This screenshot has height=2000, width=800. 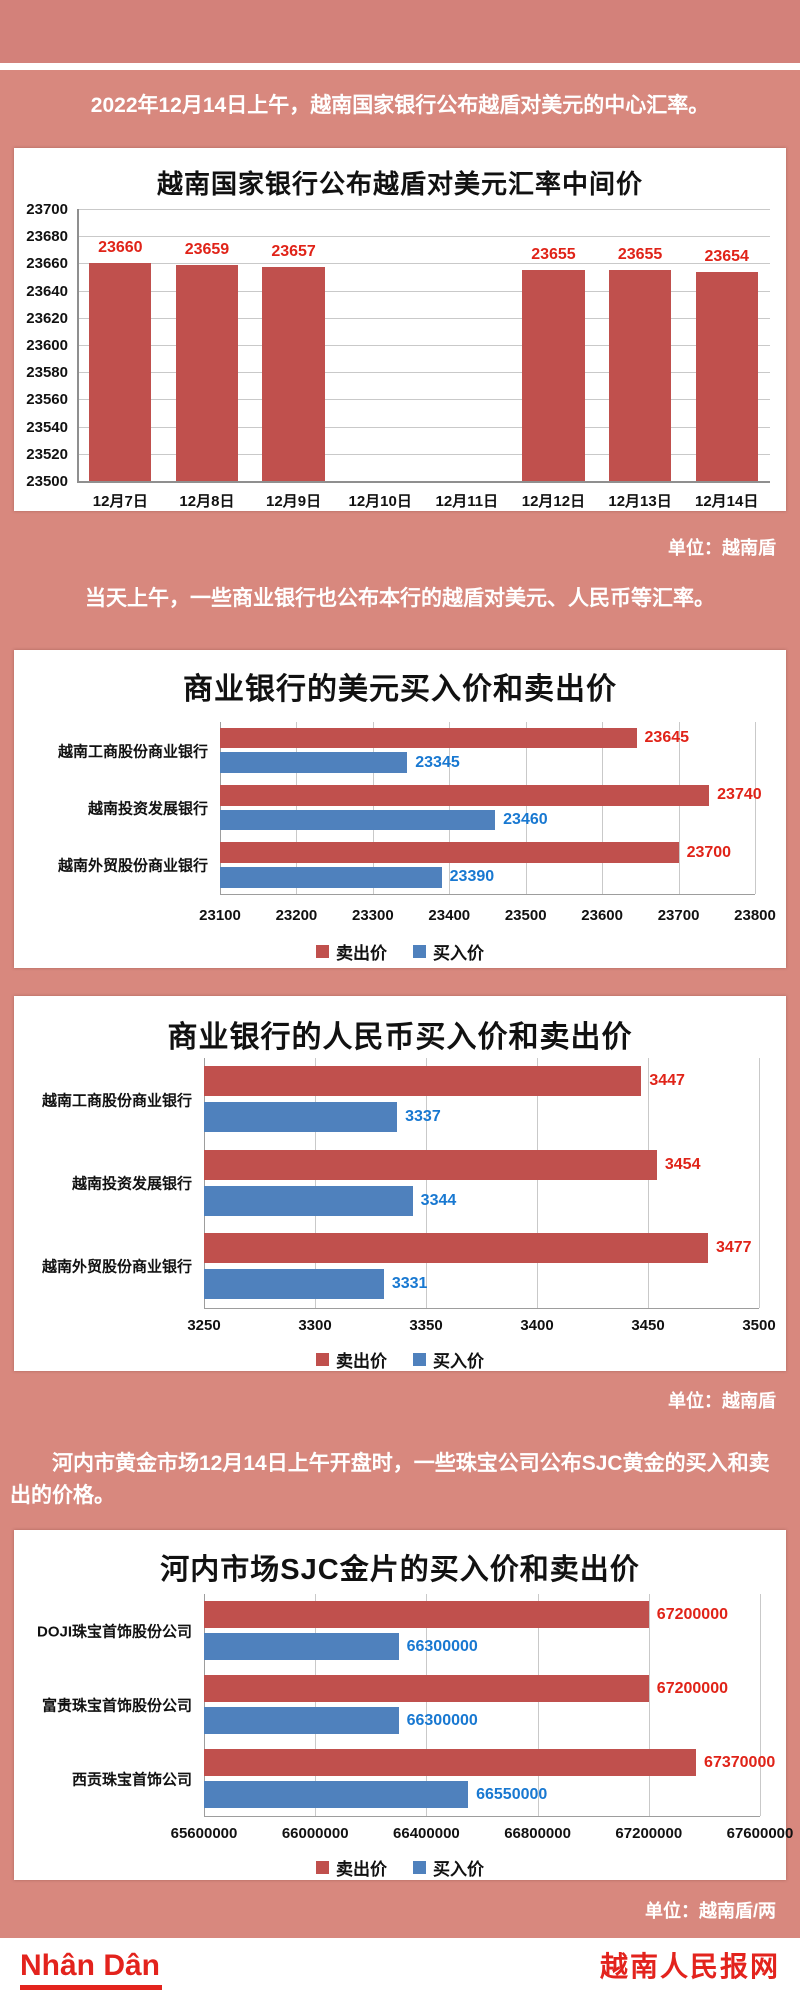 What do you see at coordinates (423, 1117) in the screenshot?
I see `bar-value-label: 3337` at bounding box center [423, 1117].